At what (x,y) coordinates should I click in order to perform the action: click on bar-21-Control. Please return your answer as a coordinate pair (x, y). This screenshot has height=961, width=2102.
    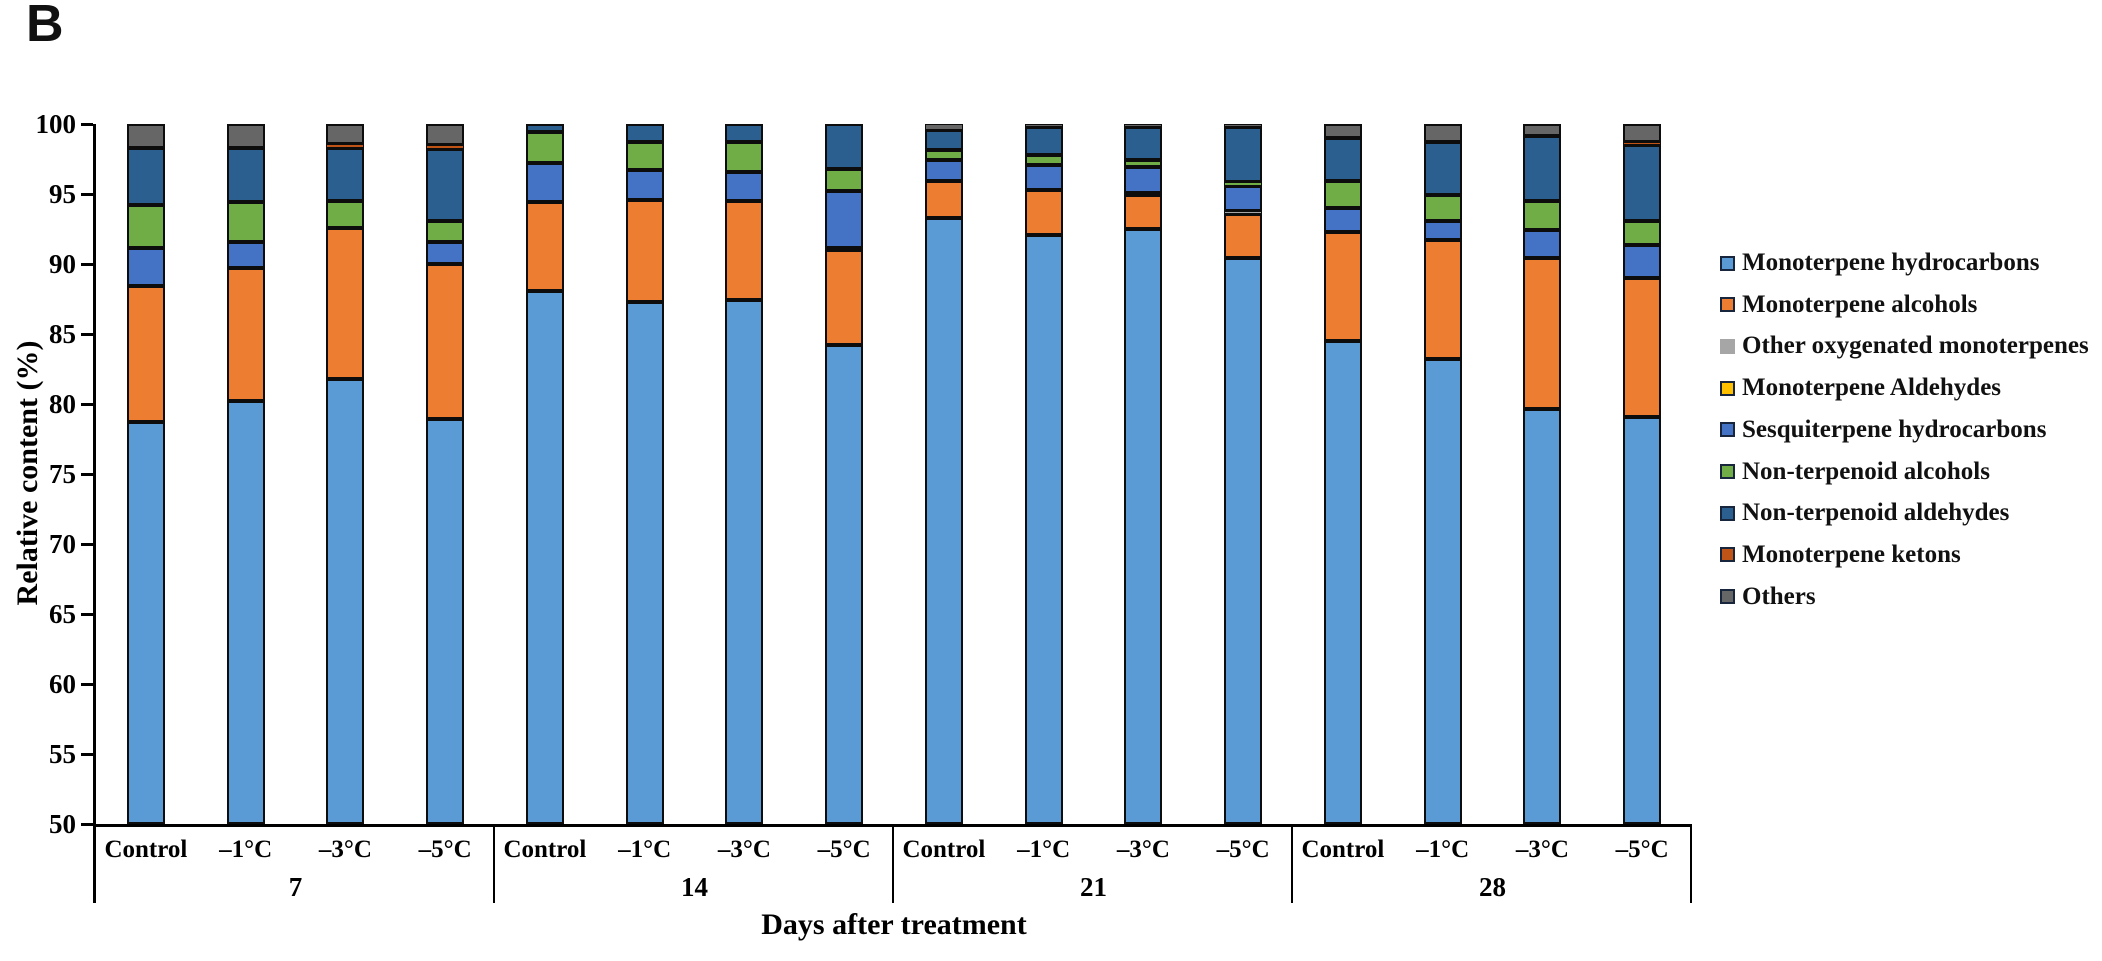
    Looking at the image, I should click on (943, 474).